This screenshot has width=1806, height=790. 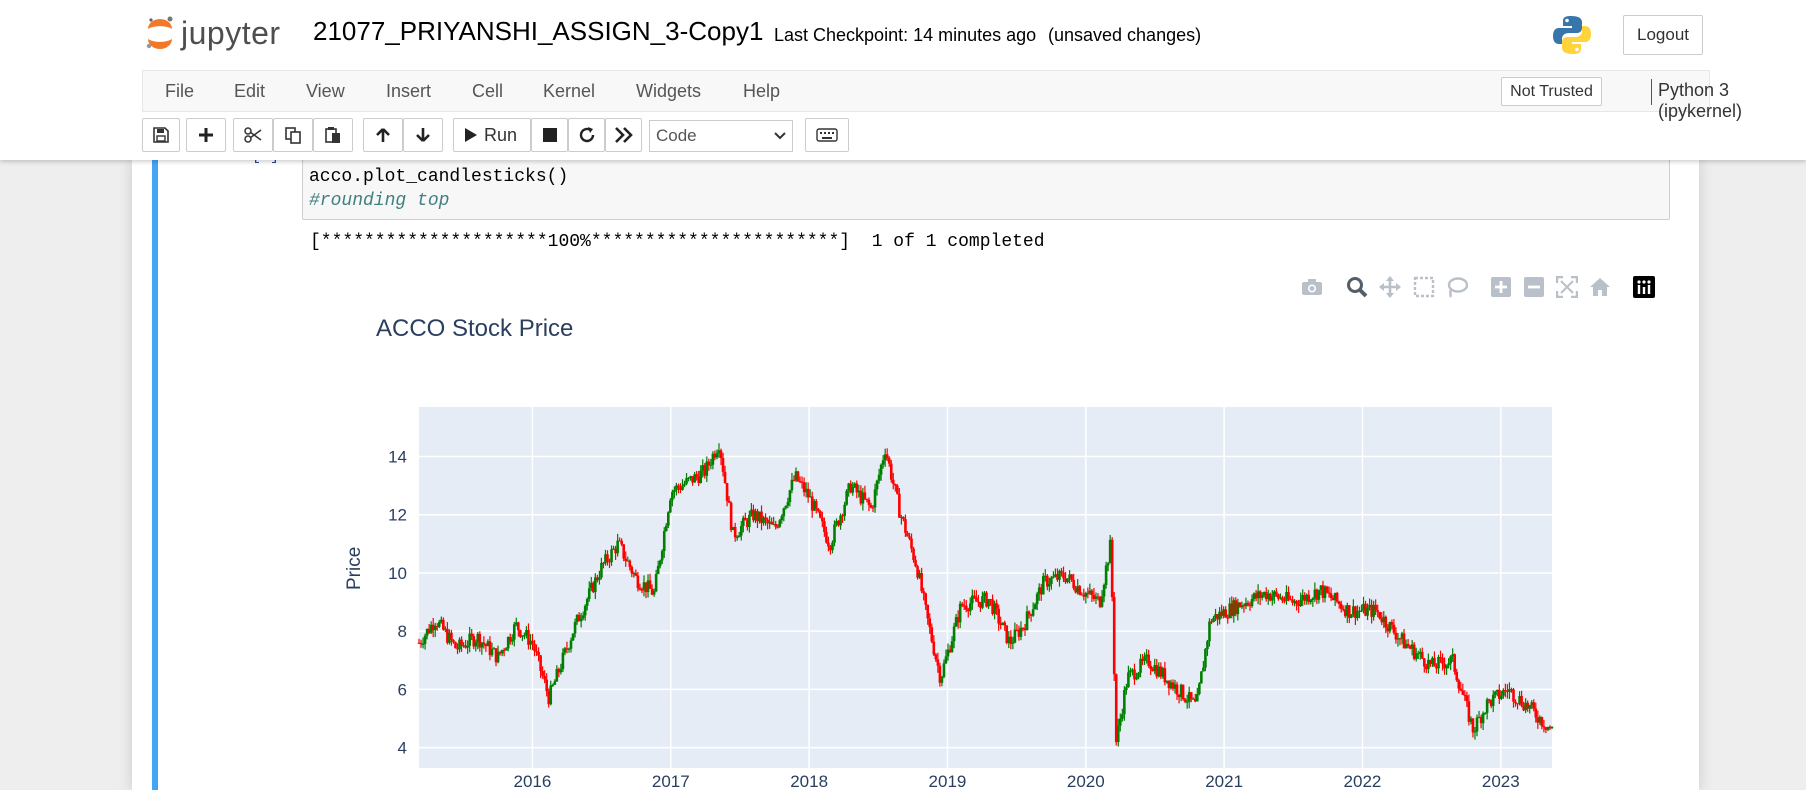 I want to click on menu-help: Help, so click(x=761, y=91).